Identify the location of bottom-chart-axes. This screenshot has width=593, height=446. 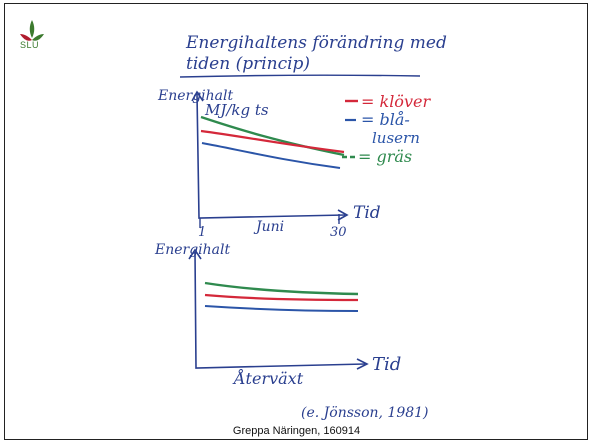
(280, 310).